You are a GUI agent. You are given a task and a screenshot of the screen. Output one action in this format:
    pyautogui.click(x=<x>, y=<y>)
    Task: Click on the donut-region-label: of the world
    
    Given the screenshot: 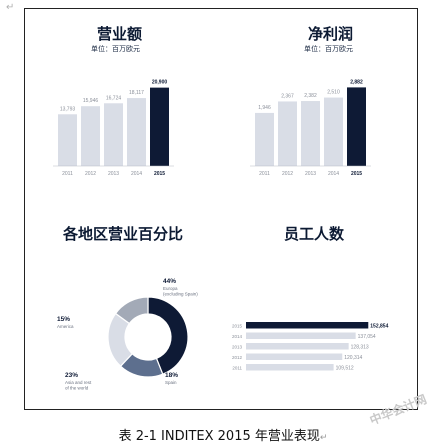 What is the action you would take?
    pyautogui.click(x=77, y=388)
    